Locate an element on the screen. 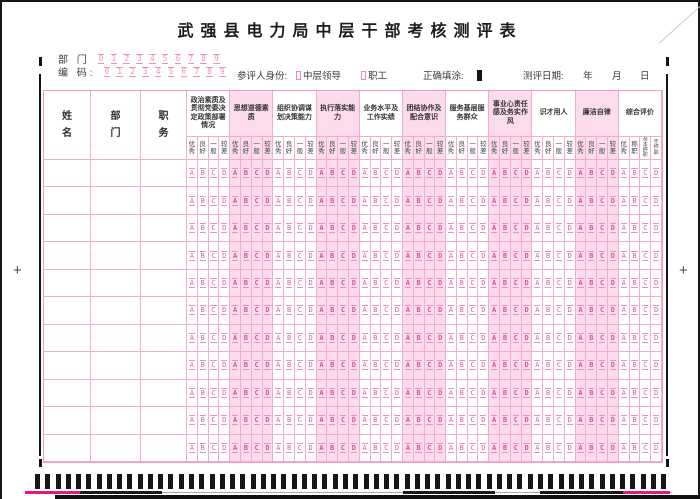 Image resolution: width=700 pixels, height=499 pixels. digit-bubble-9: 9 is located at coordinates (216, 58).